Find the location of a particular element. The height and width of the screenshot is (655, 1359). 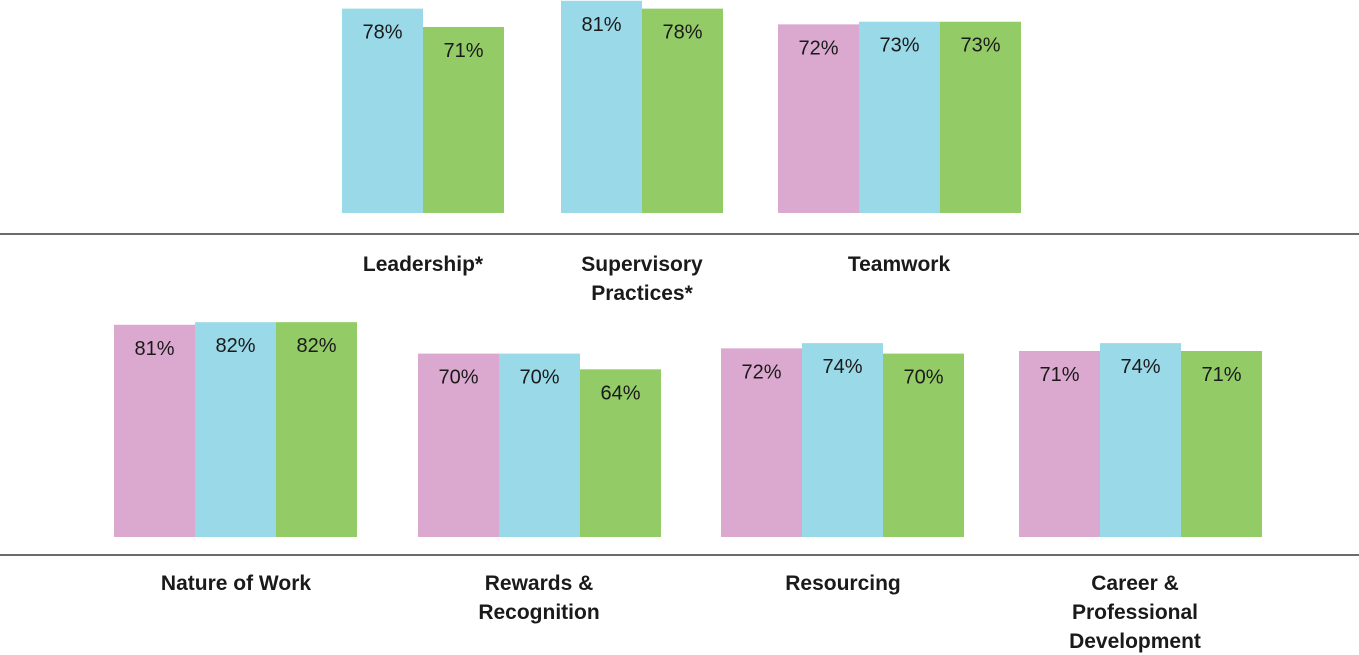

data-label-supervisory-practices-2: 78% is located at coordinates (682, 33).